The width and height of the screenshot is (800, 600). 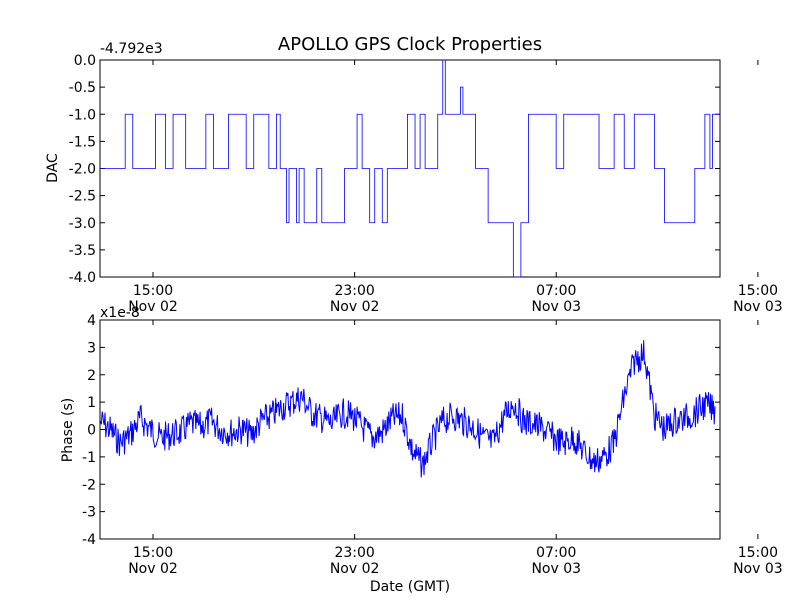 I want to click on y-tick-label: -2.0, so click(x=82, y=170).